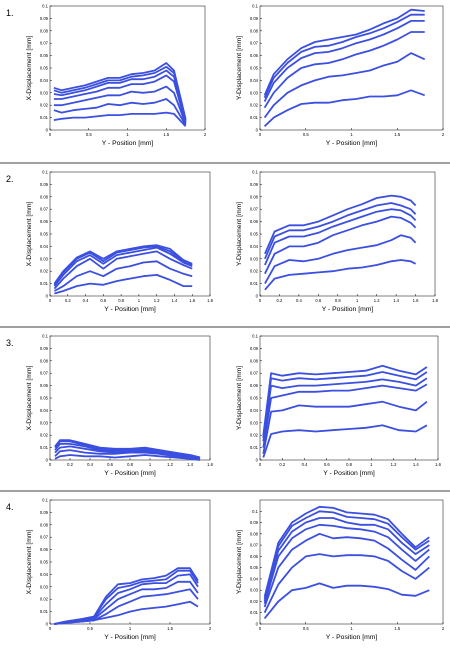  Describe the element at coordinates (44, 209) in the screenshot. I see `y-tick-label: 0.07` at that location.